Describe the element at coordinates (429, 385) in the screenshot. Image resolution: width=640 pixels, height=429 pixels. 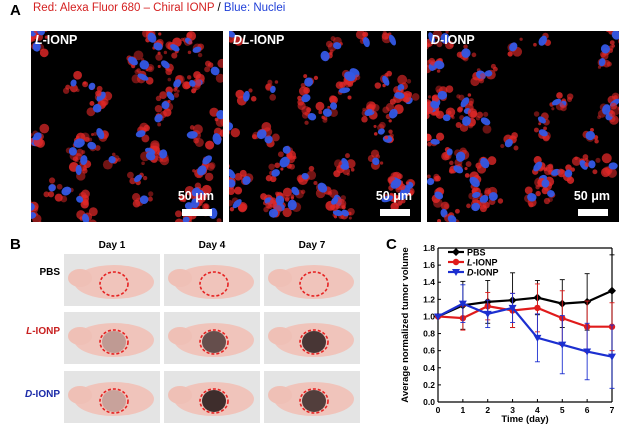
I see `y-tick-label: 0.2` at that location.